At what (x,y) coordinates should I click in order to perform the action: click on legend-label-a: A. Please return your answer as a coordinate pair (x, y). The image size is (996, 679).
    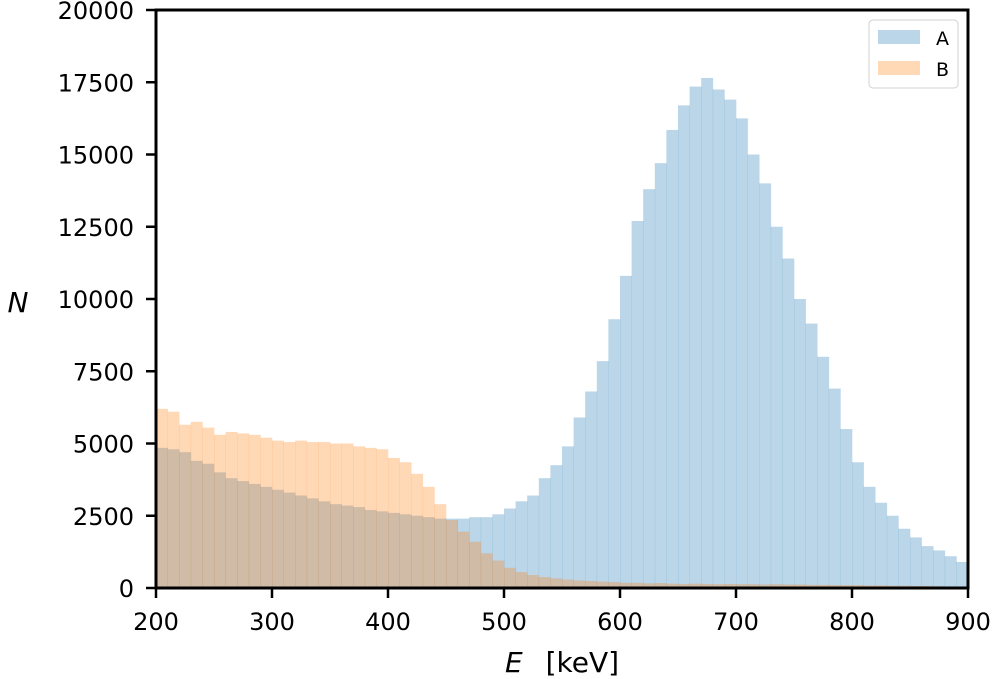
    Looking at the image, I should click on (942, 39).